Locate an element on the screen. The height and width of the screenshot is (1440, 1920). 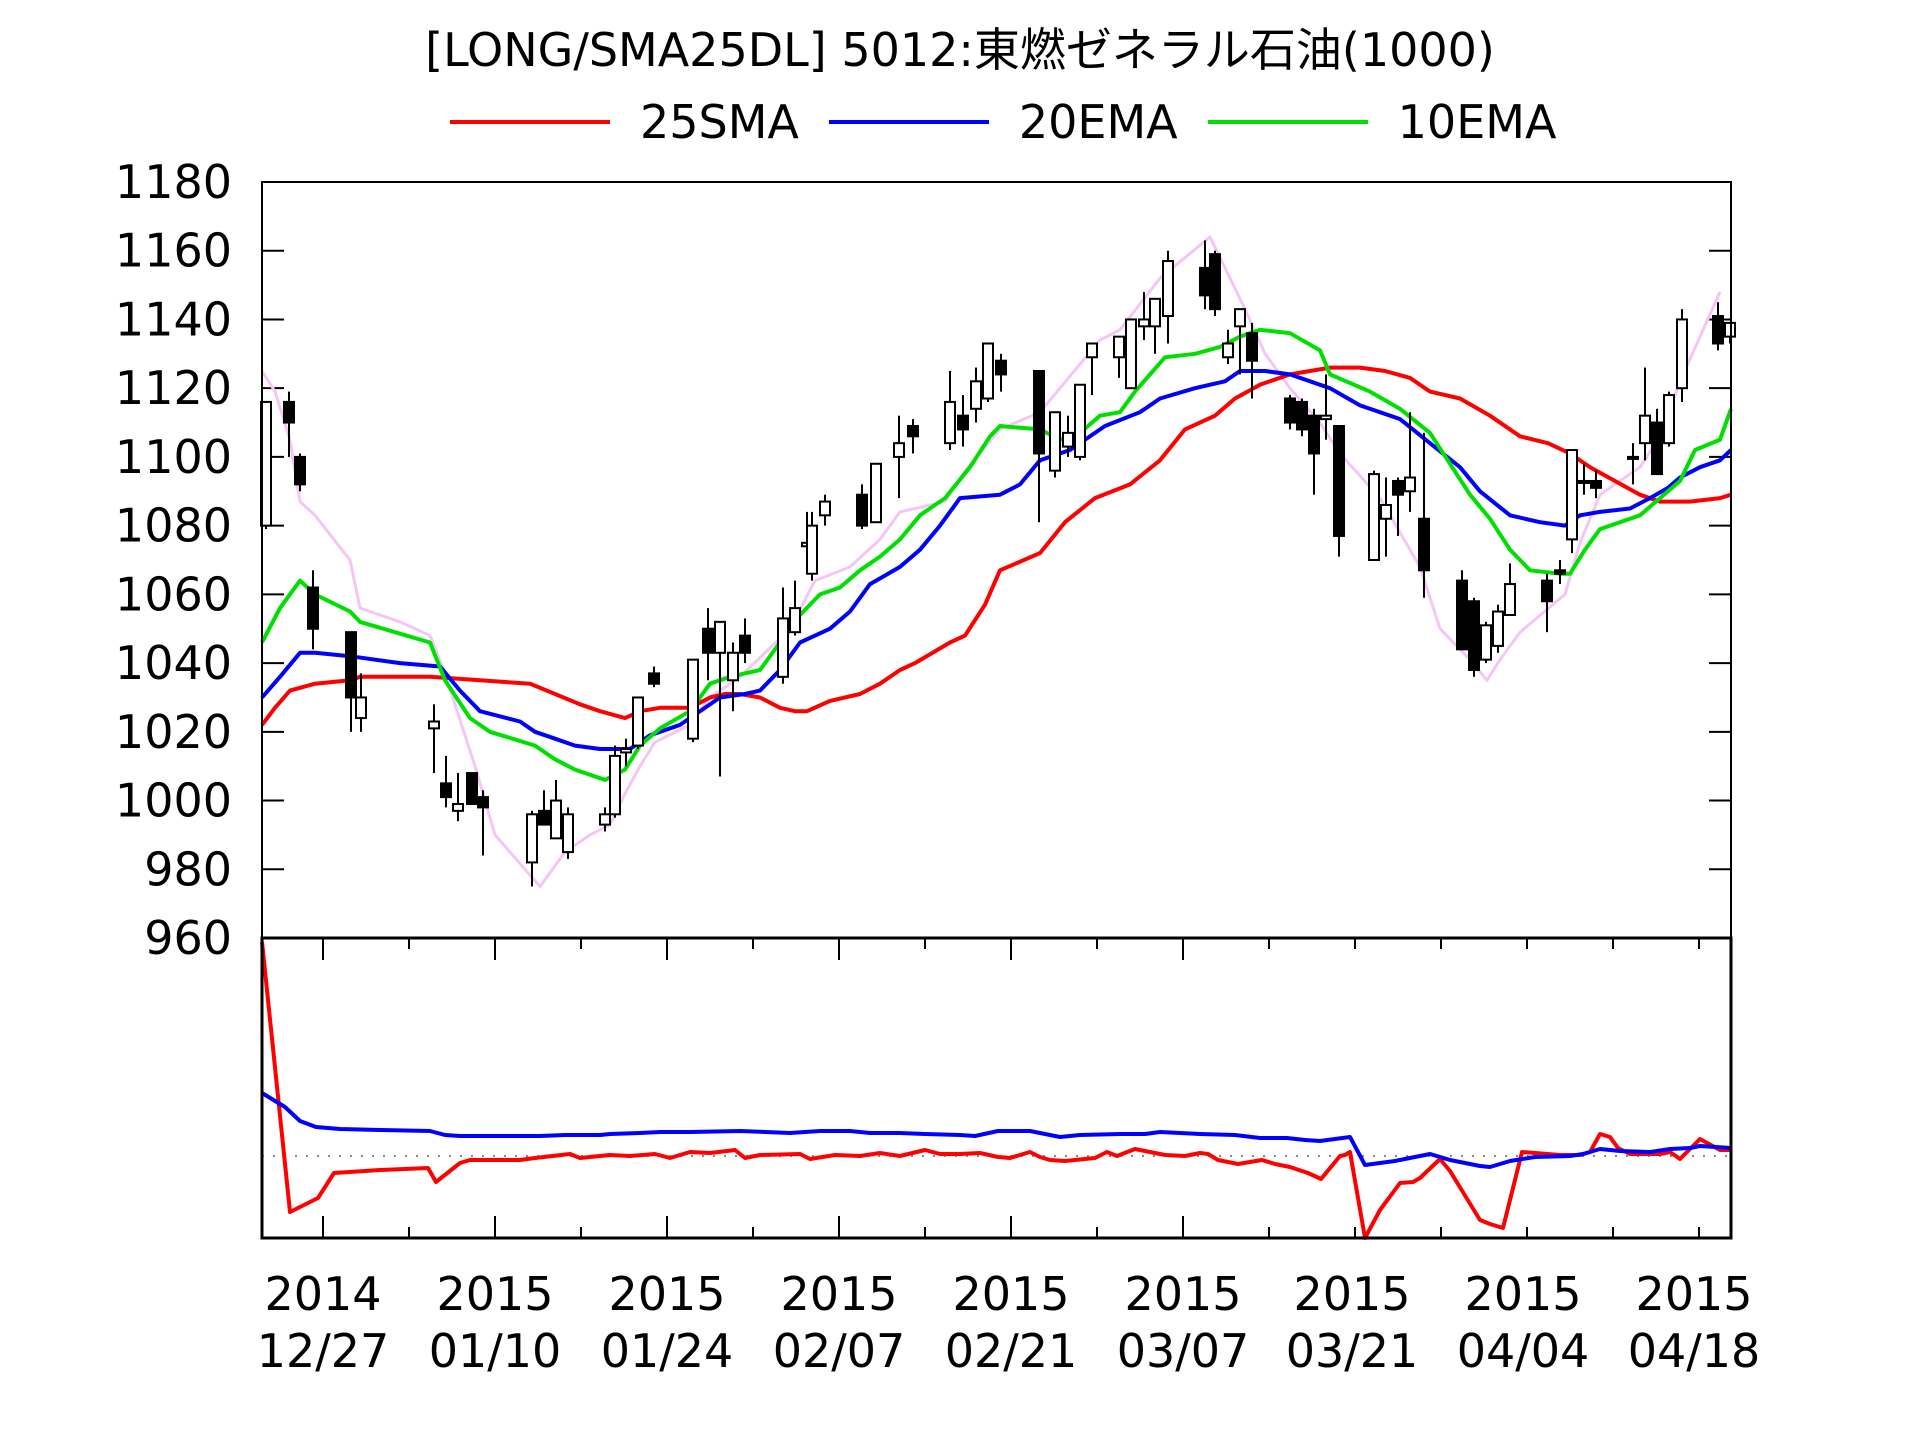
y-tick-label: 1120 is located at coordinates (173, 388).